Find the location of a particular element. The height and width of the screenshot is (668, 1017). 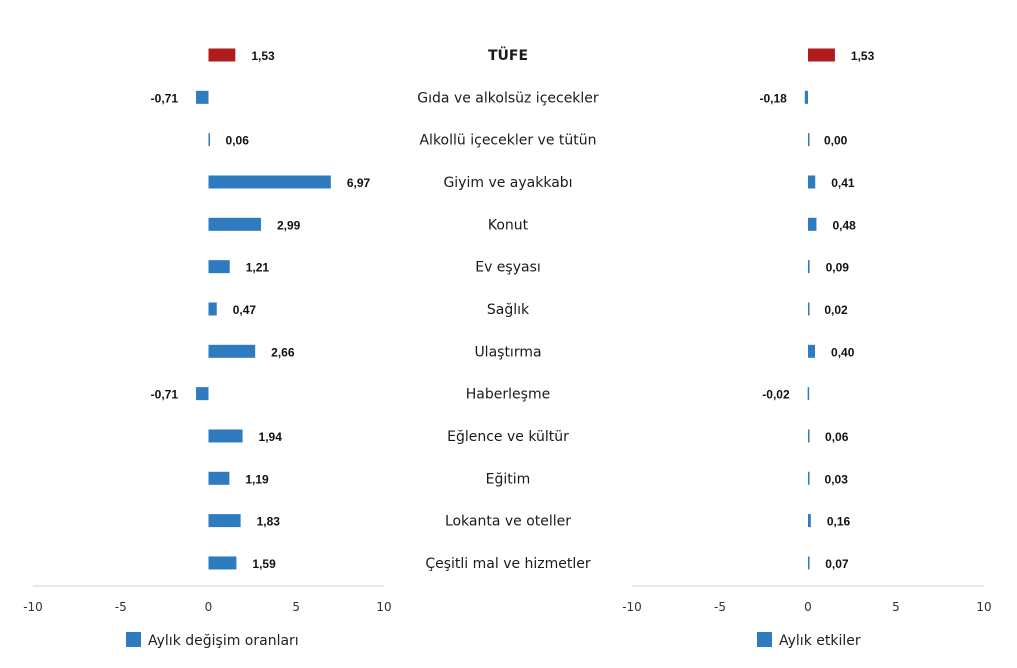

change-data-label: 1,19 is located at coordinates (257, 479).